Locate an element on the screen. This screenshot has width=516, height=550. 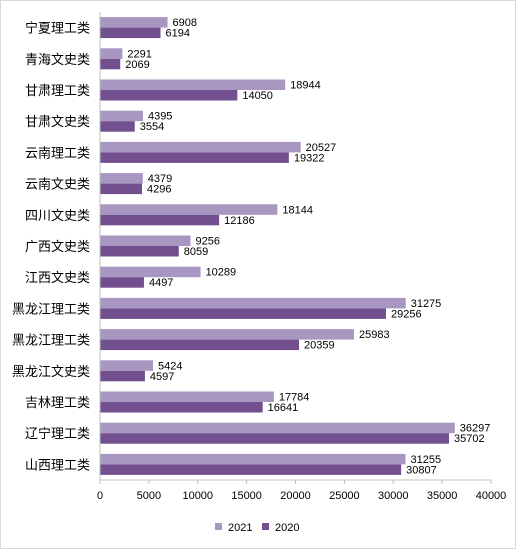
data-label-2021: 6908 is located at coordinates (185, 23).